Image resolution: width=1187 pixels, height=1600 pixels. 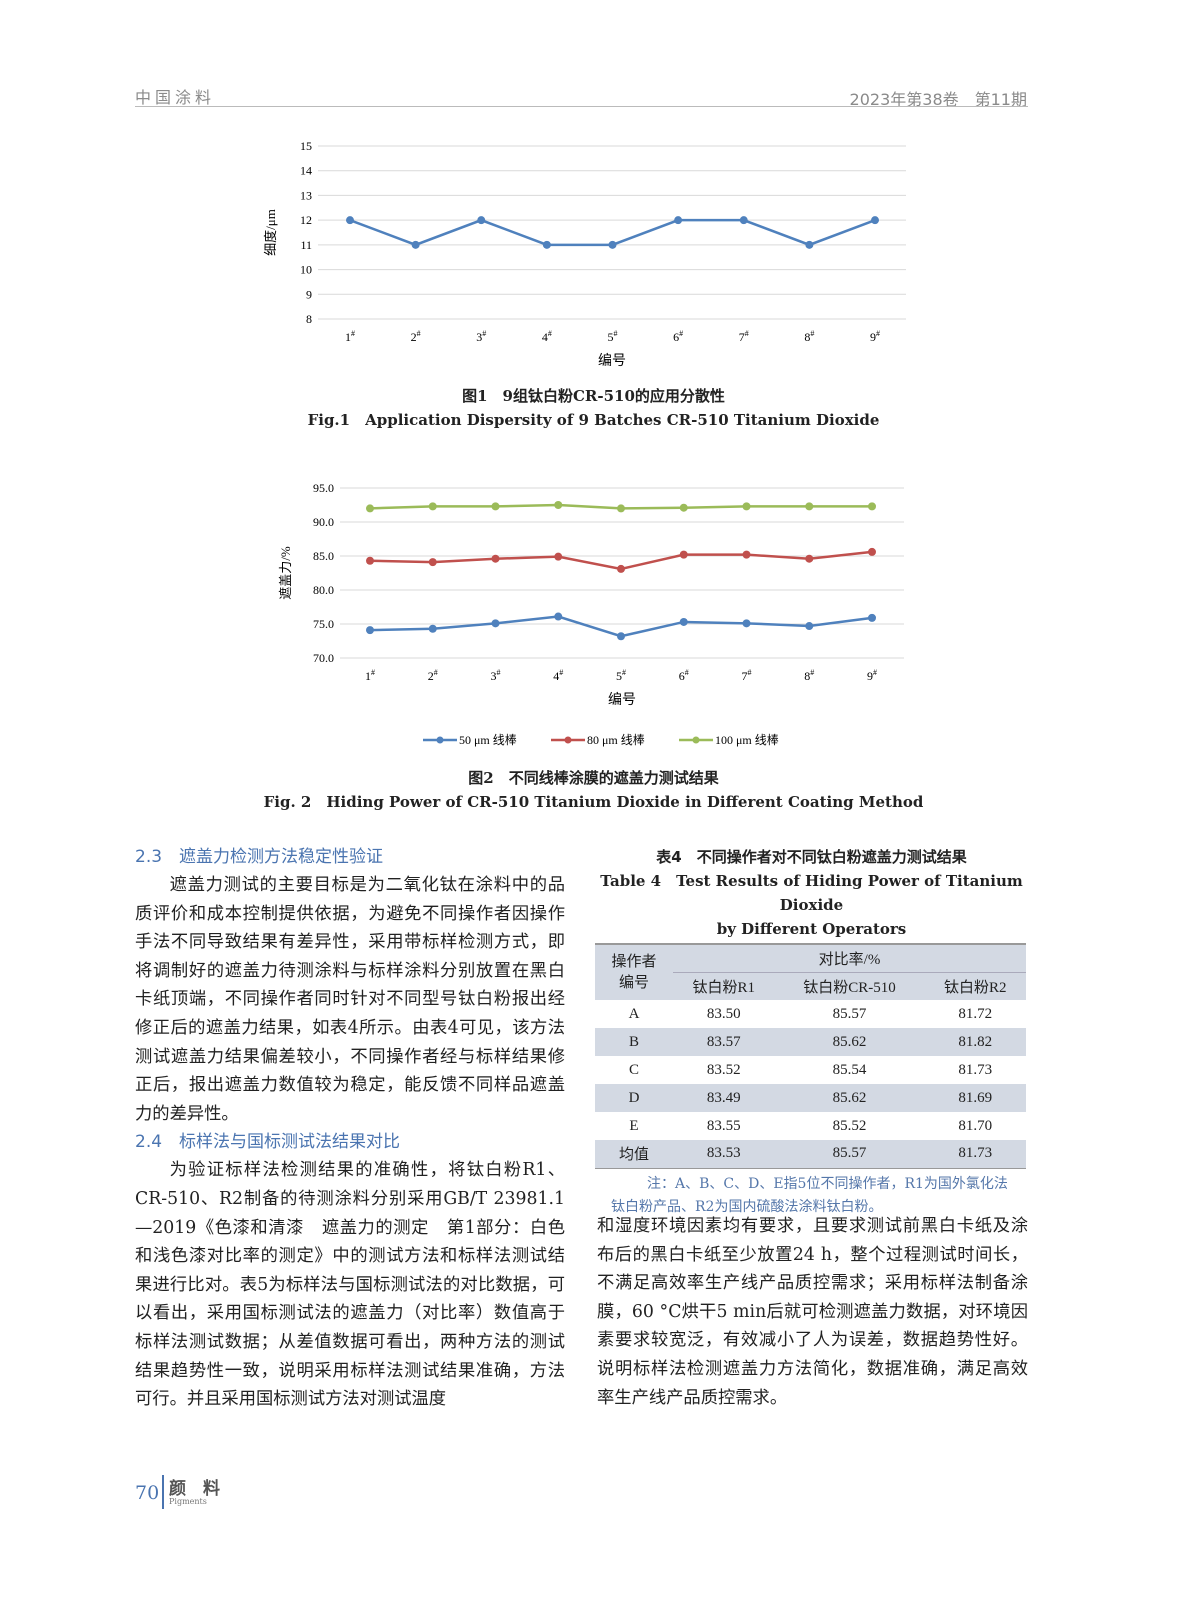 What do you see at coordinates (634, 1097) in the screenshot?
I see `table-cell: D` at bounding box center [634, 1097].